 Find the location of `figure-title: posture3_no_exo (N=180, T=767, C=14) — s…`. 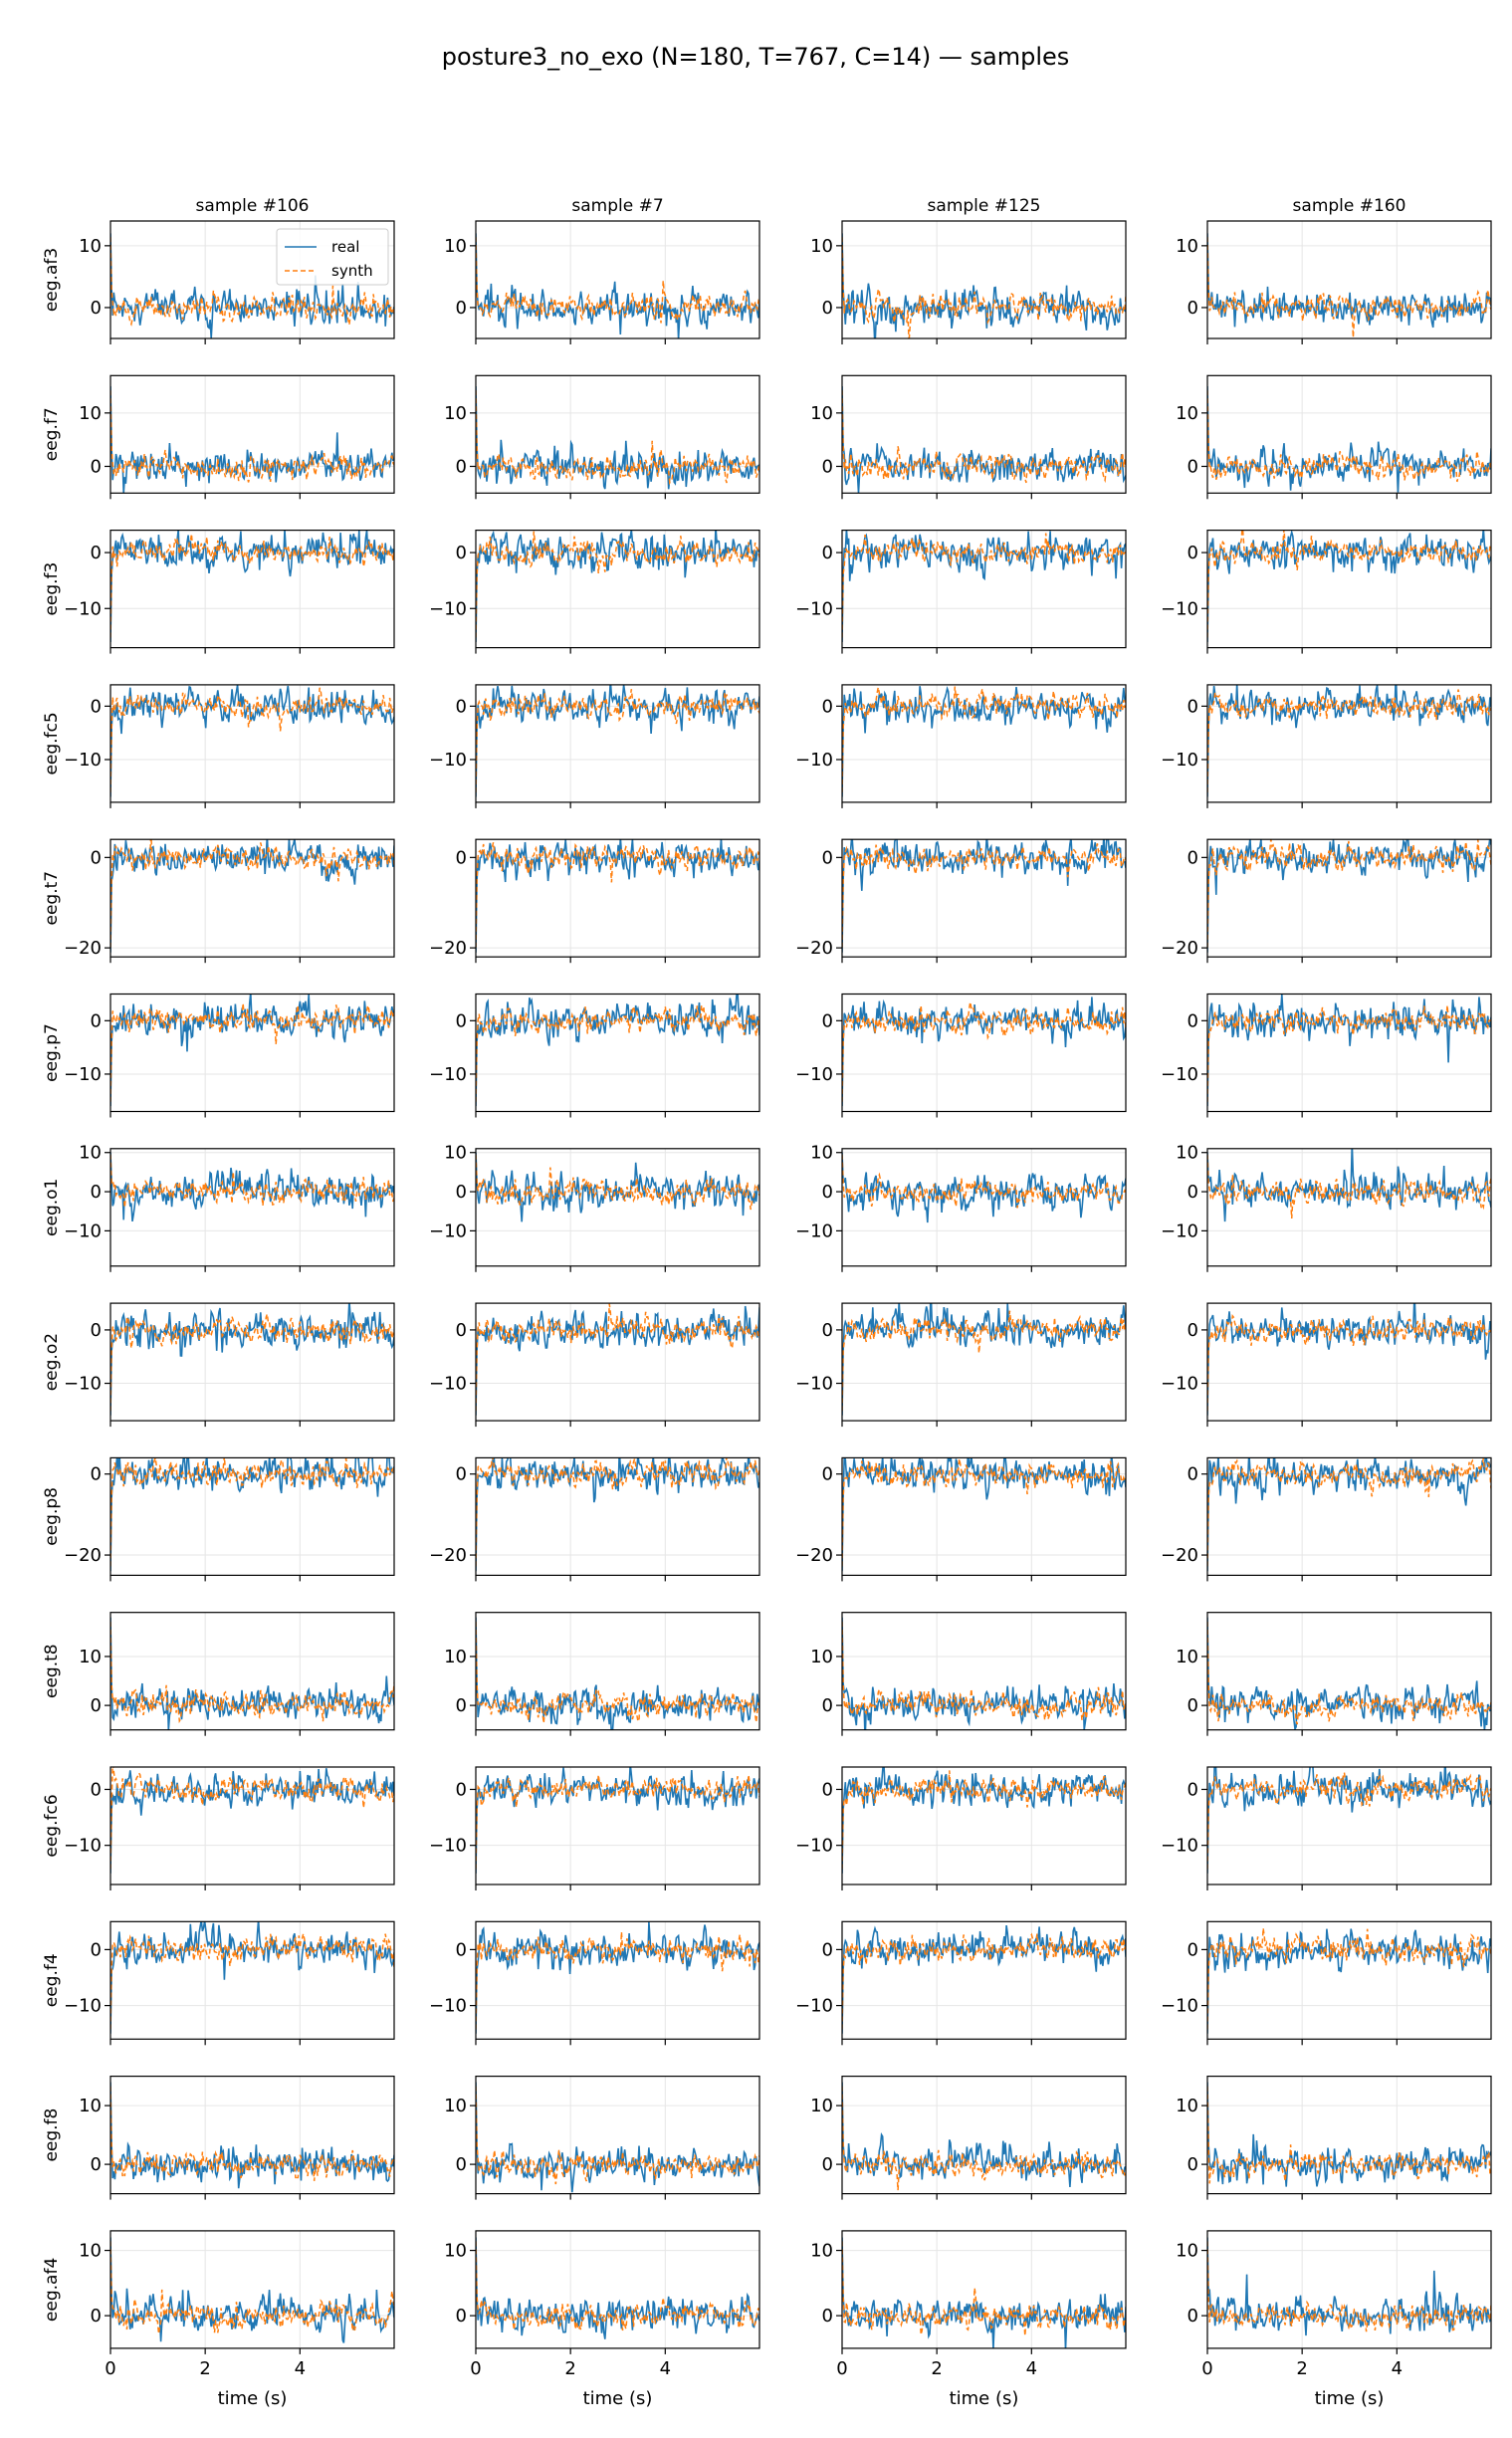

figure-title: posture3_no_exo (N=180, T=767, C=14) — s… is located at coordinates (756, 57).